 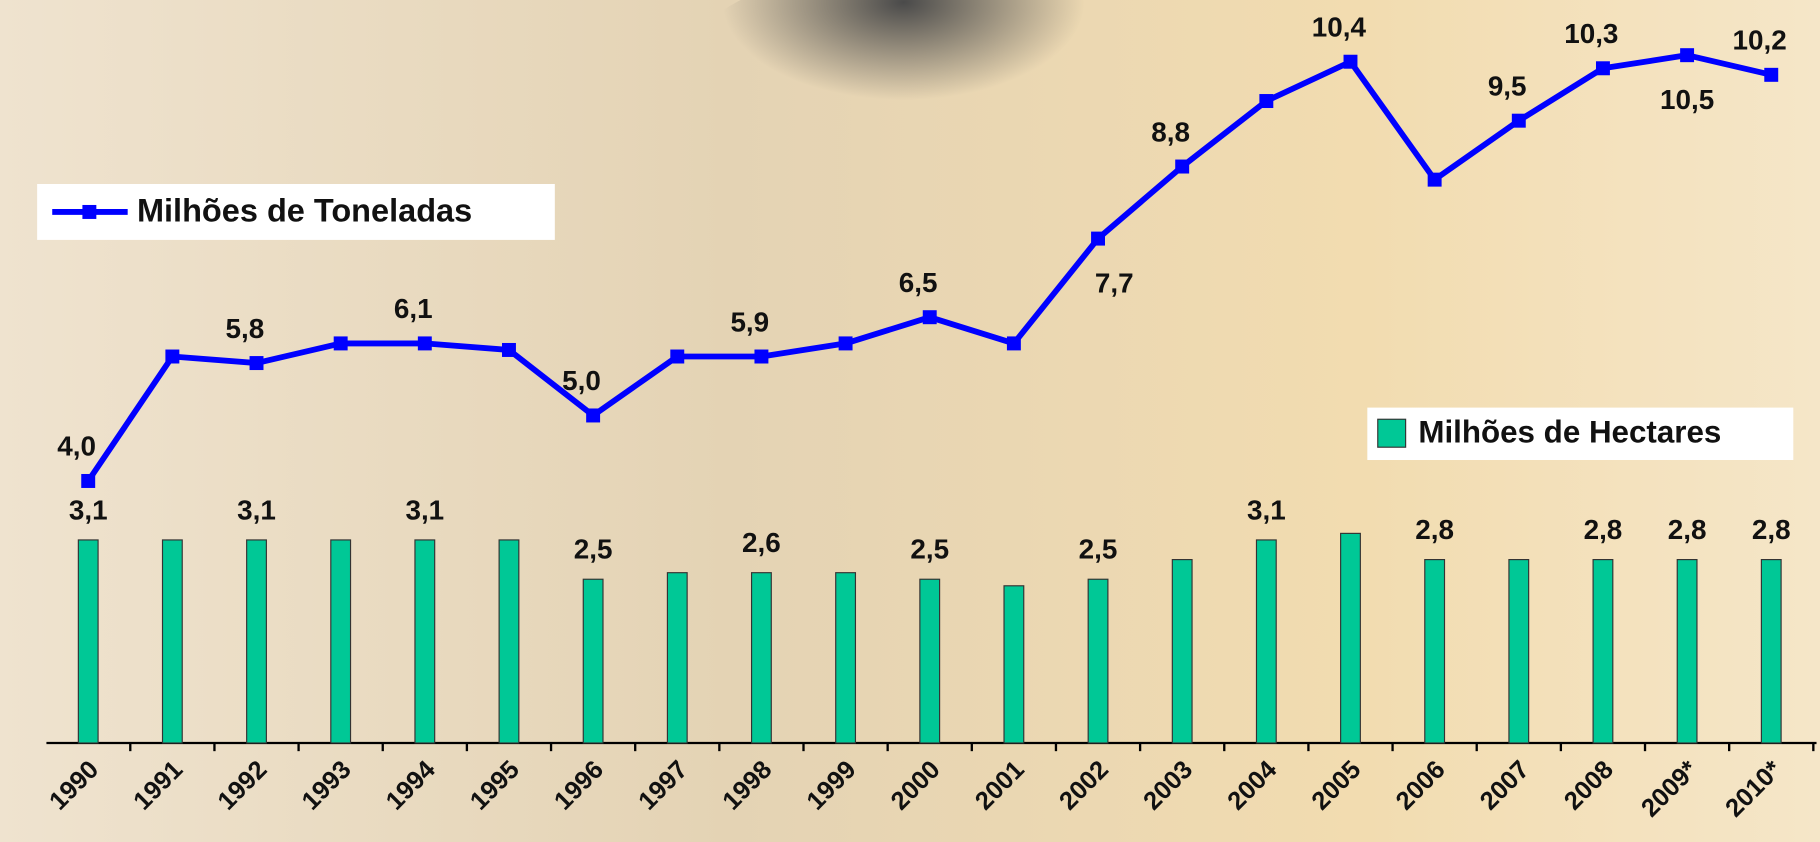 I want to click on data-label: 10,5, so click(x=1687, y=99).